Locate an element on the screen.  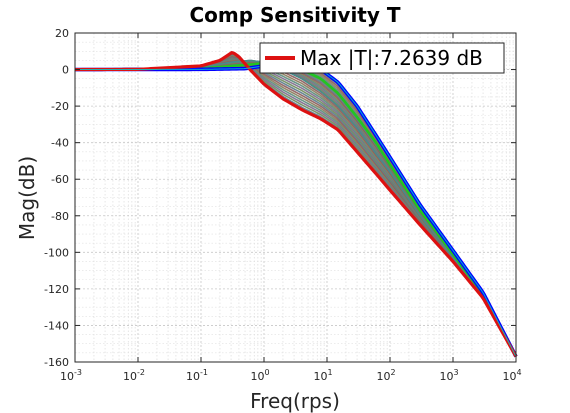
y-tick-label: -40 is located at coordinates (60, 143).